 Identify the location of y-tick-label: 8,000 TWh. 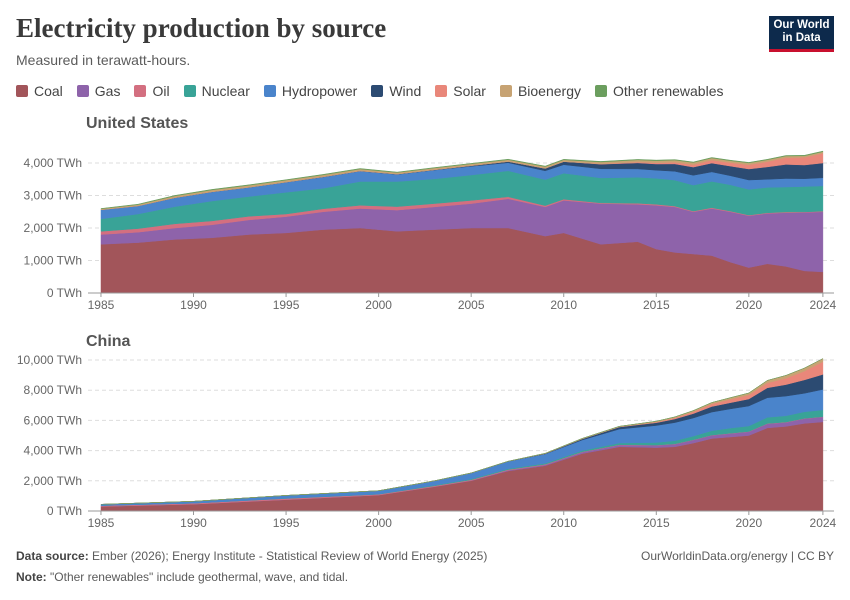
(53, 390).